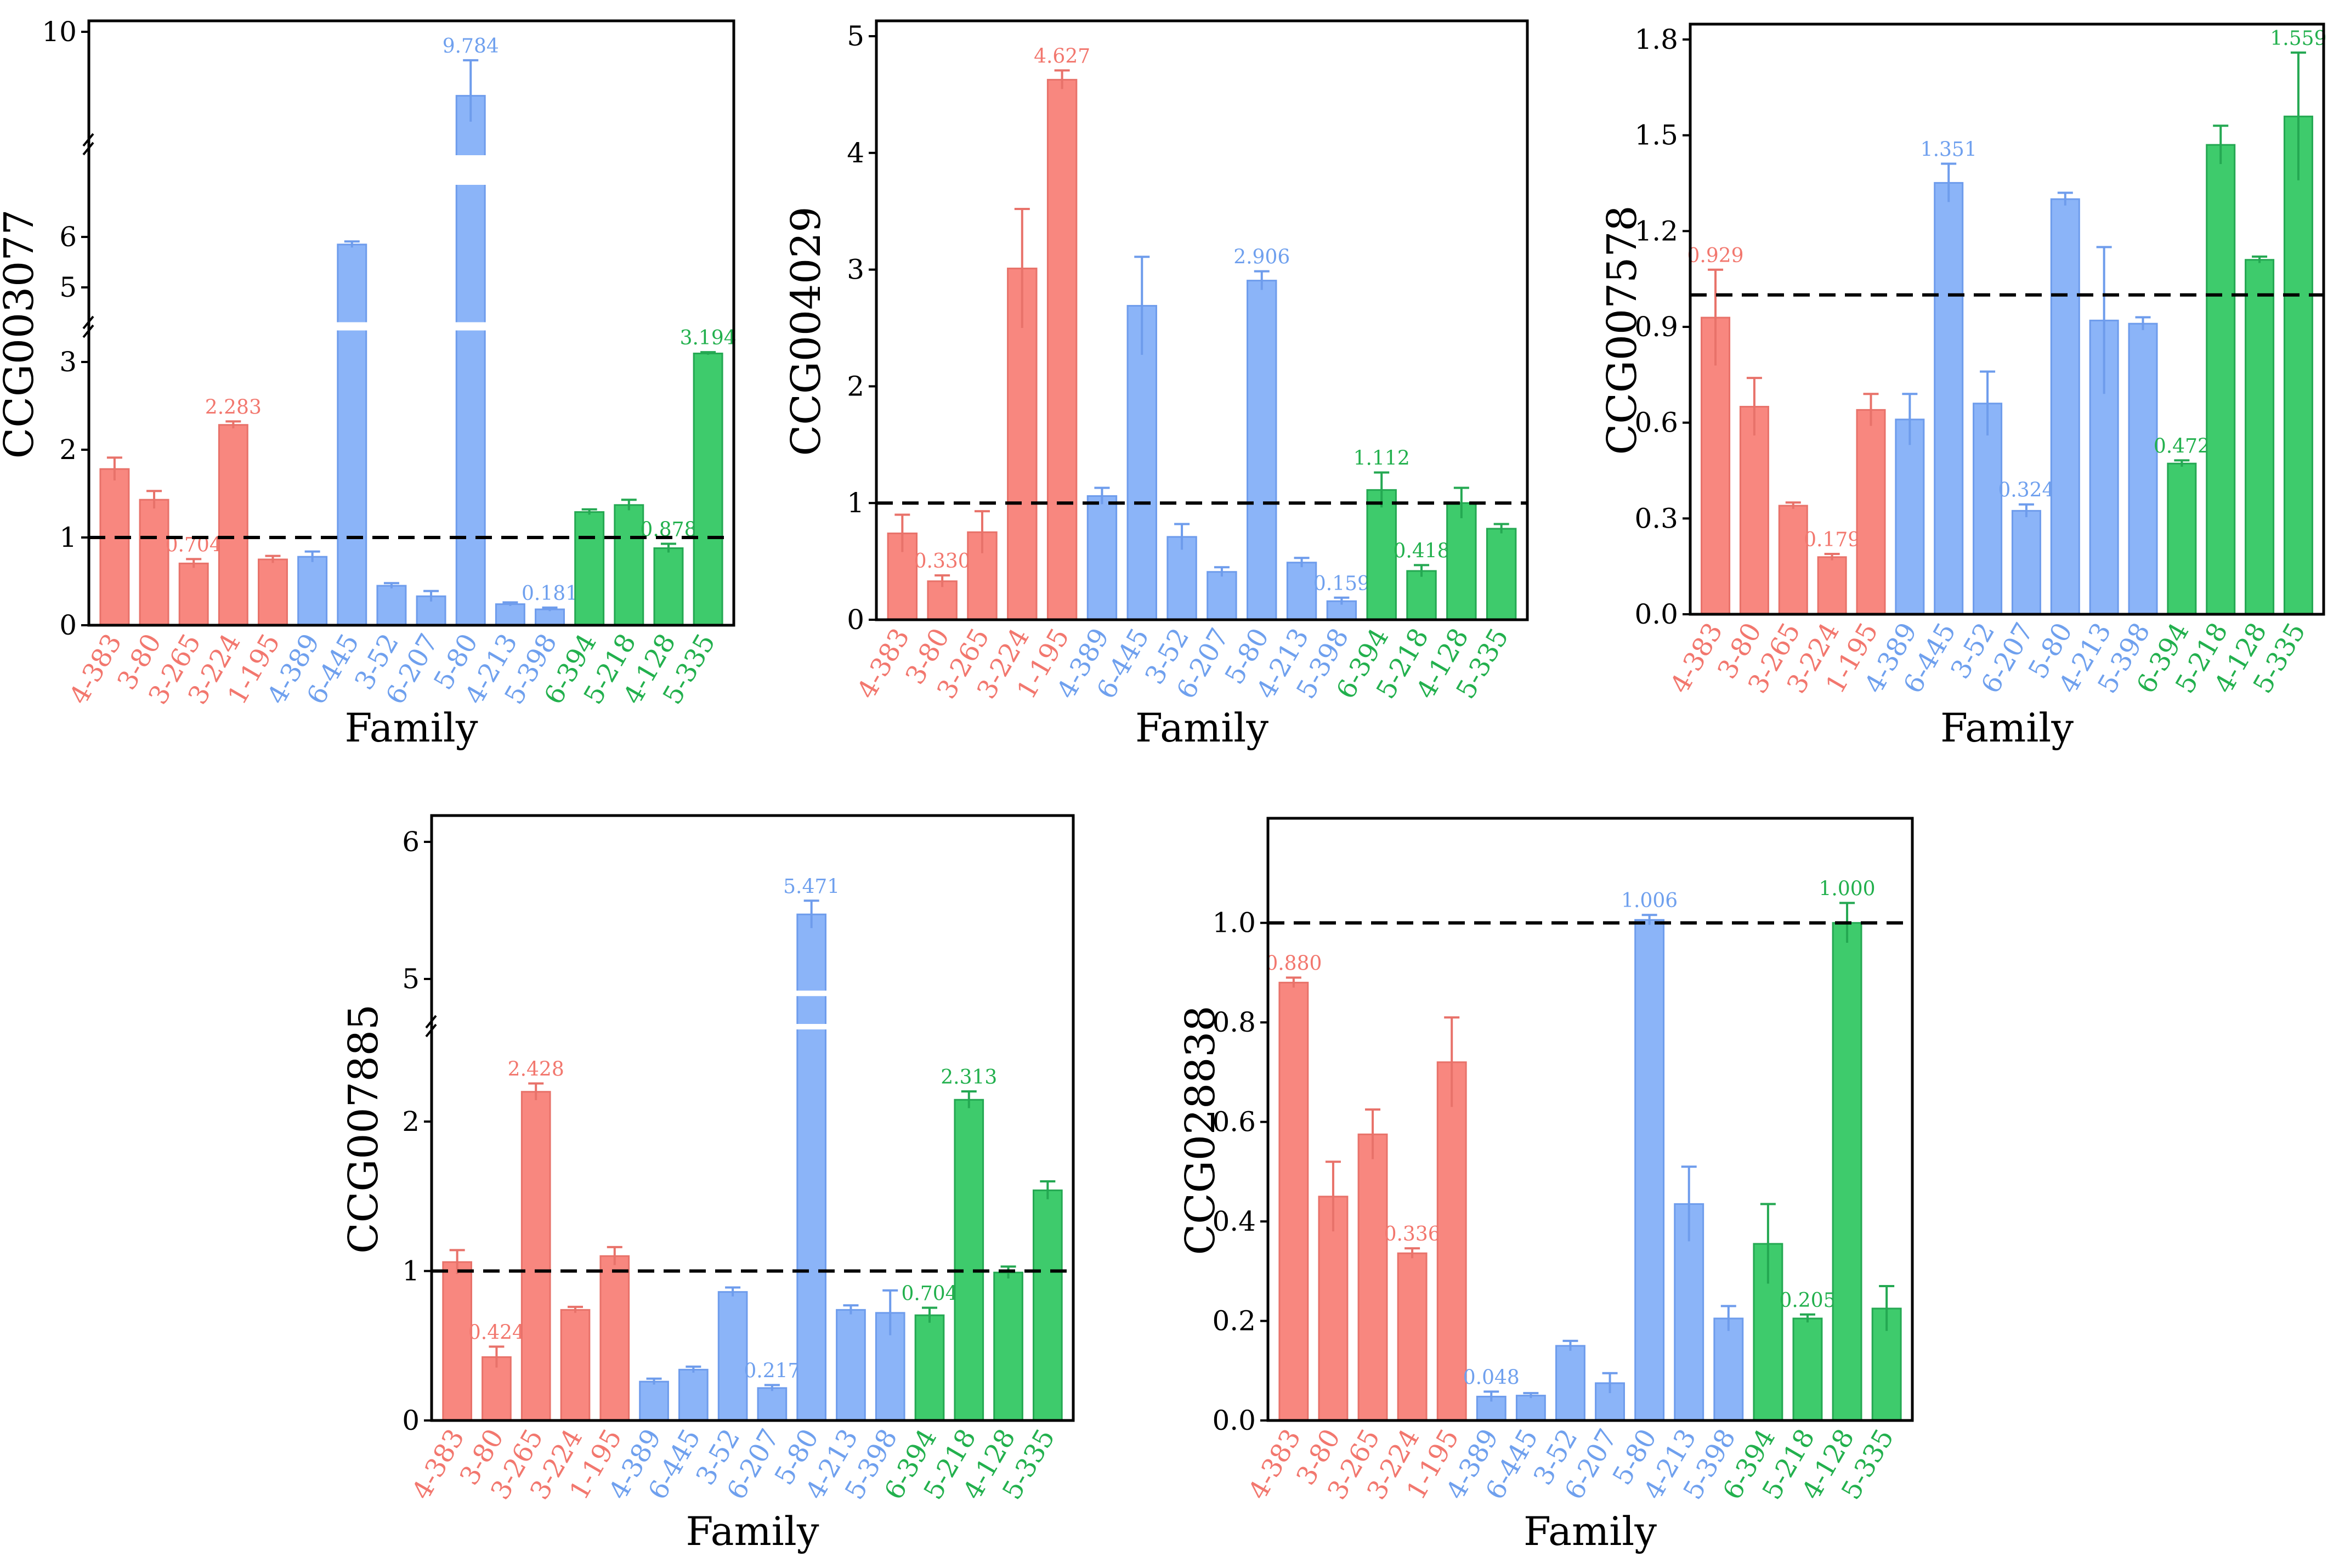 This screenshot has height=1568, width=2339. I want to click on data-label: 0.336, so click(1412, 1234).